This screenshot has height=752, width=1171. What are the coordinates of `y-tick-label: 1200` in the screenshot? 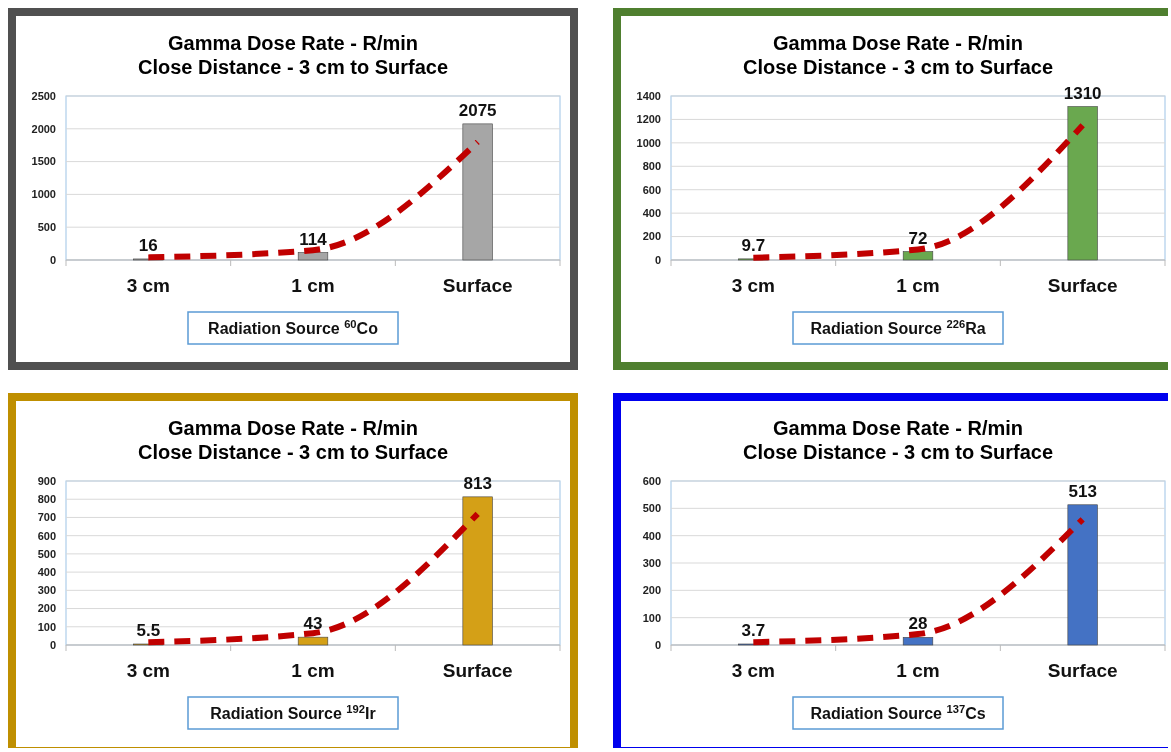 It's located at (648, 119).